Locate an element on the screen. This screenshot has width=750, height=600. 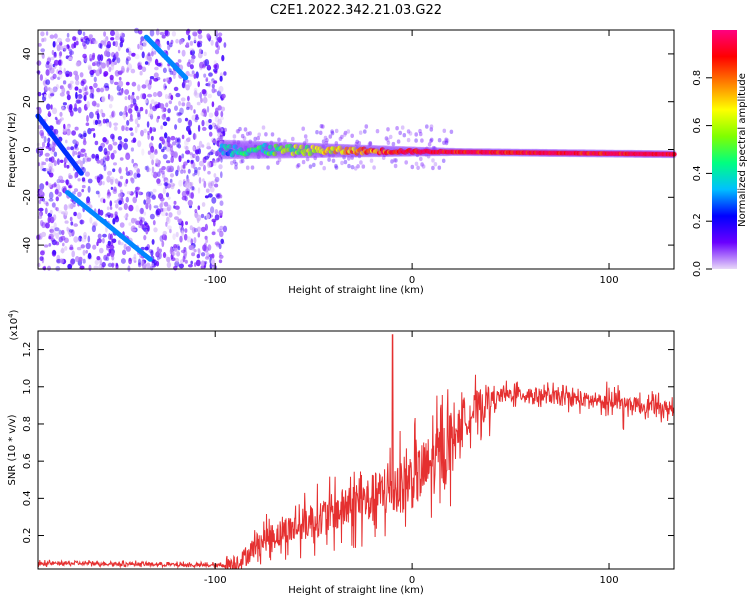
colorbar-tick-label: 0.0 is located at coordinates (697, 269).